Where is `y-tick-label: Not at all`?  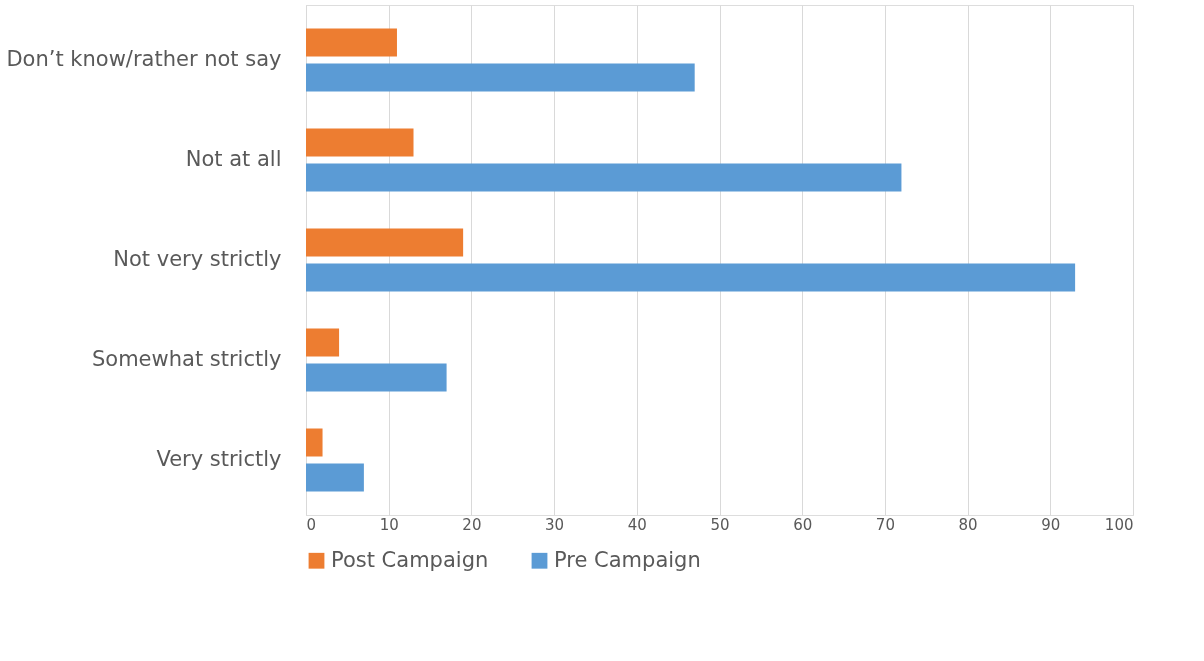 y-tick-label: Not at all is located at coordinates (233, 159).